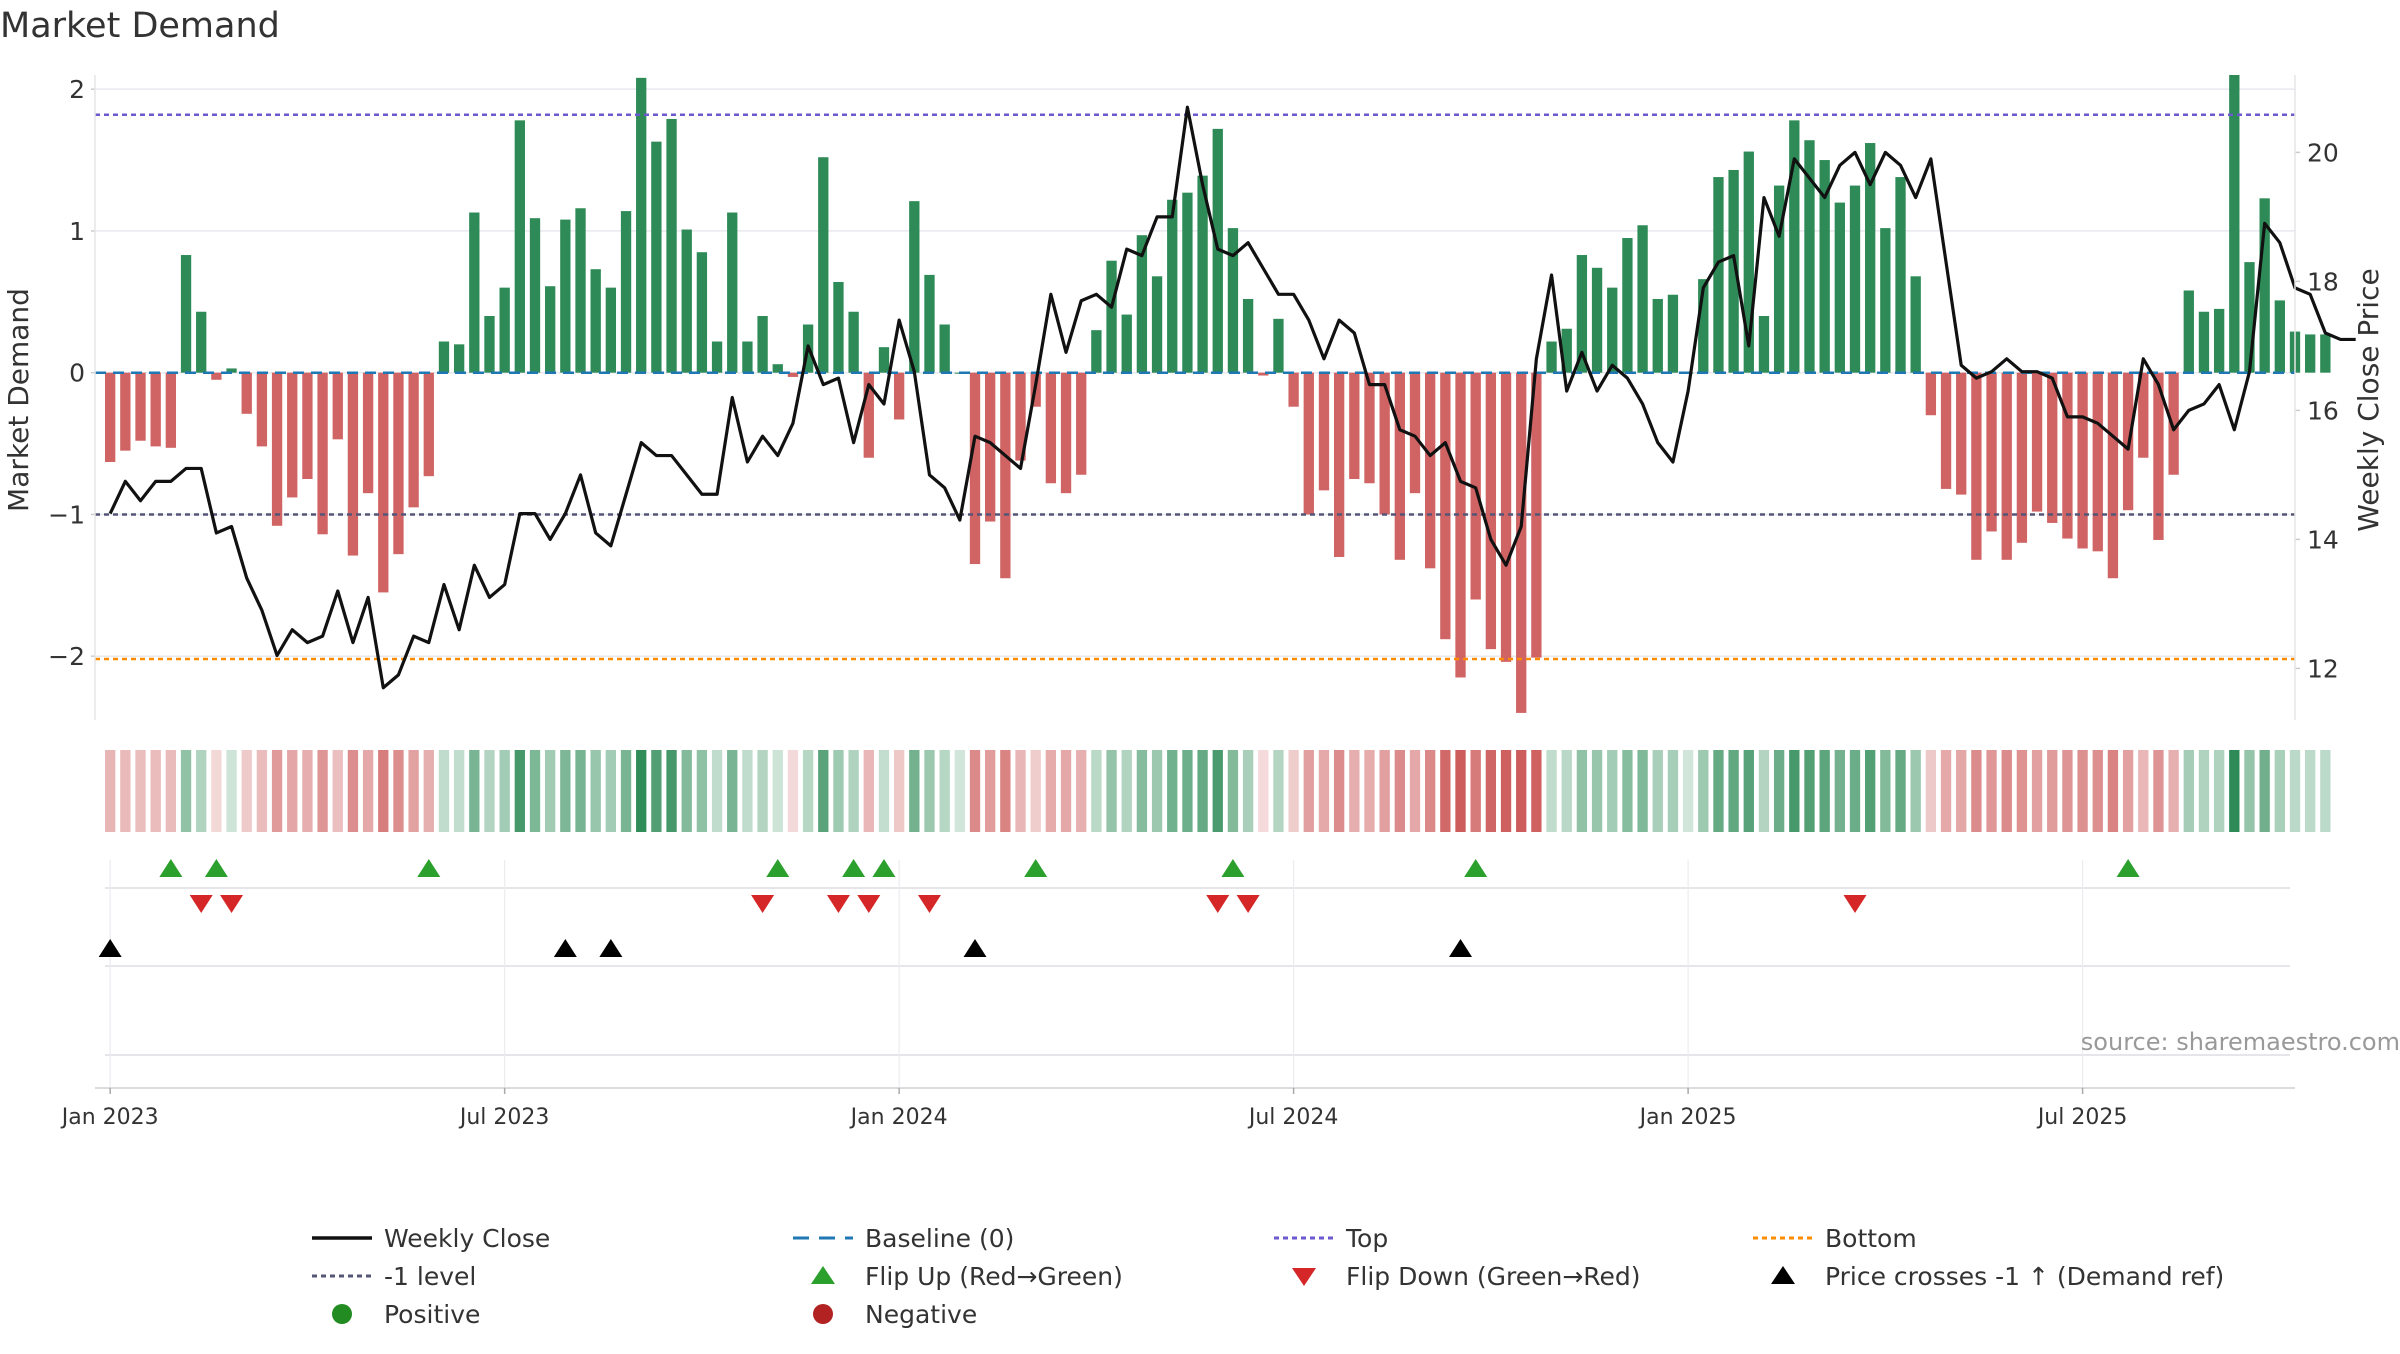 The image size is (2400, 1354). What do you see at coordinates (2082, 1117) in the screenshot?
I see `x-tick-label: Jul 2025` at bounding box center [2082, 1117].